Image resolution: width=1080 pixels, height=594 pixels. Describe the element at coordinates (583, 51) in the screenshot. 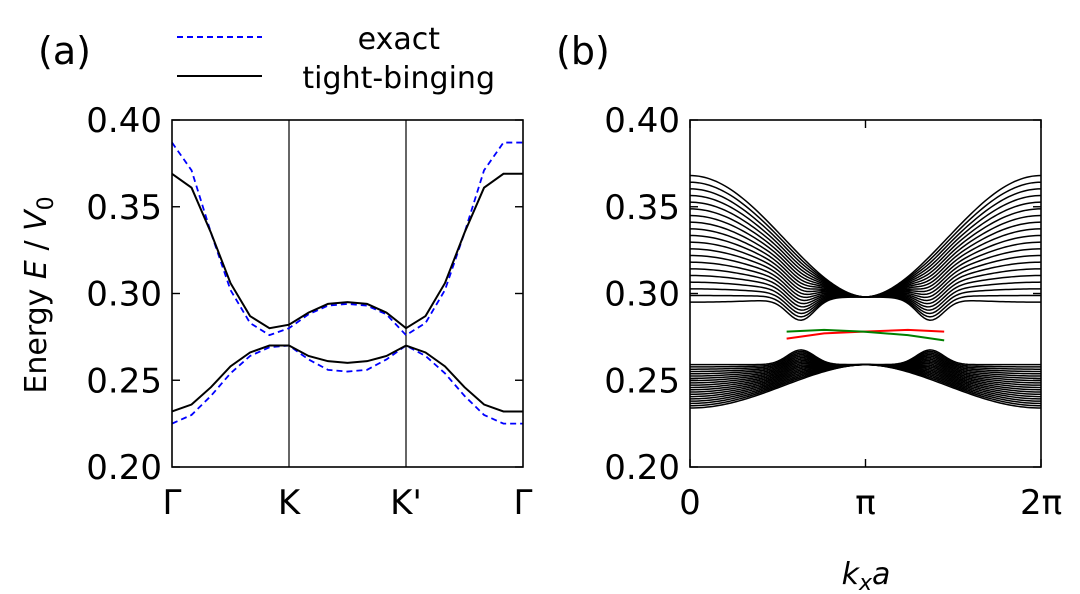

I see `panel-b-label: (b)` at that location.